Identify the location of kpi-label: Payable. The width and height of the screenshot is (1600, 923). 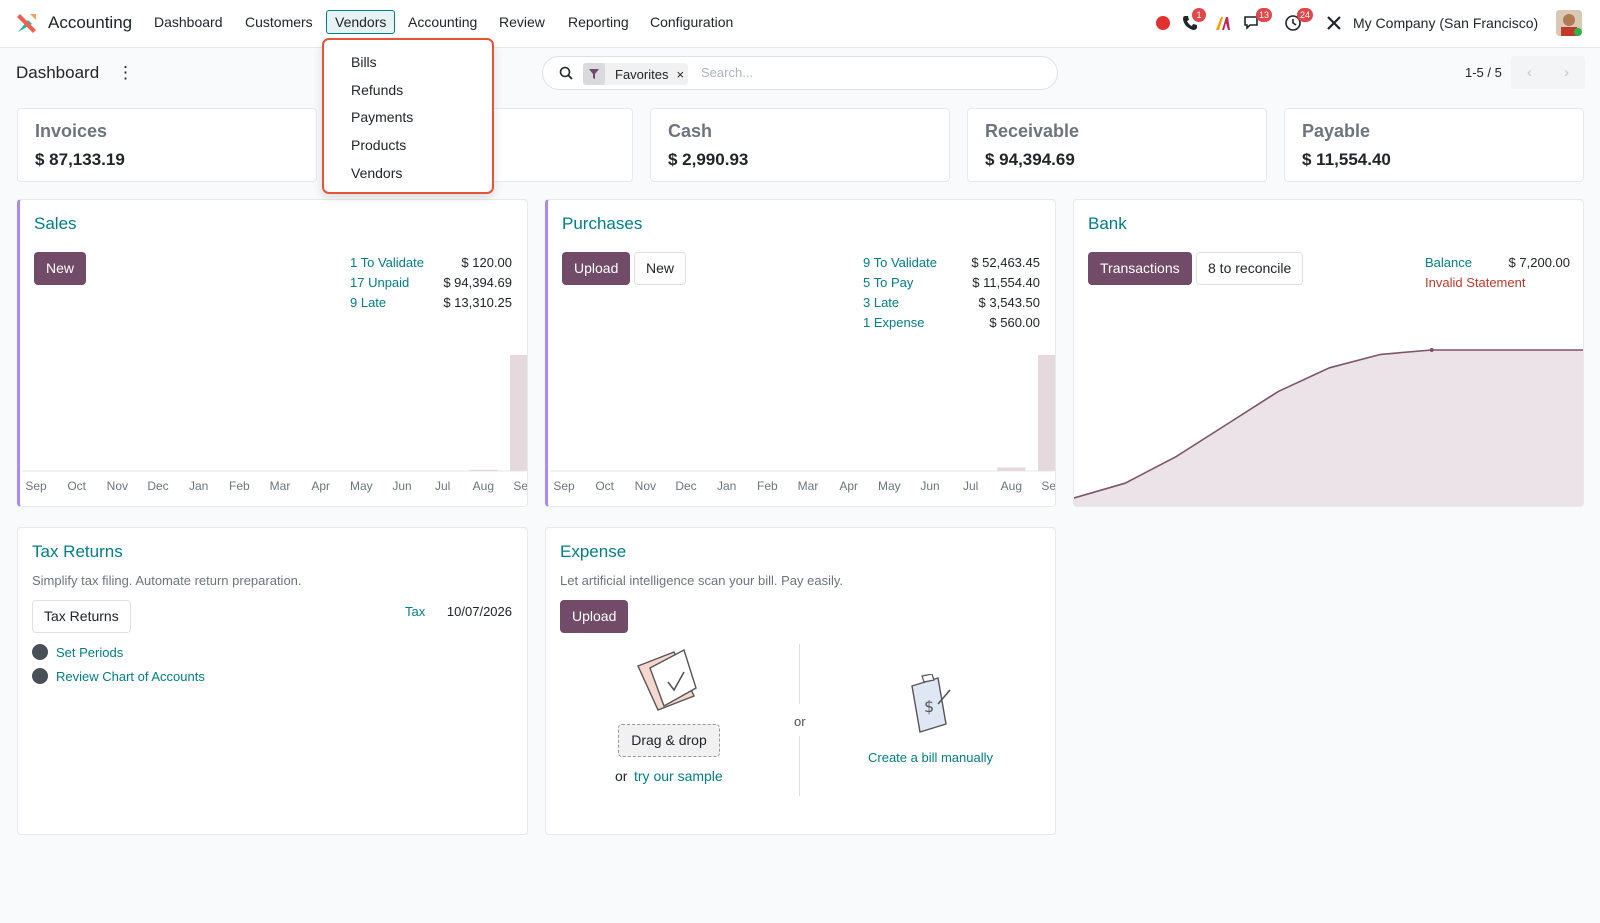
(1336, 131).